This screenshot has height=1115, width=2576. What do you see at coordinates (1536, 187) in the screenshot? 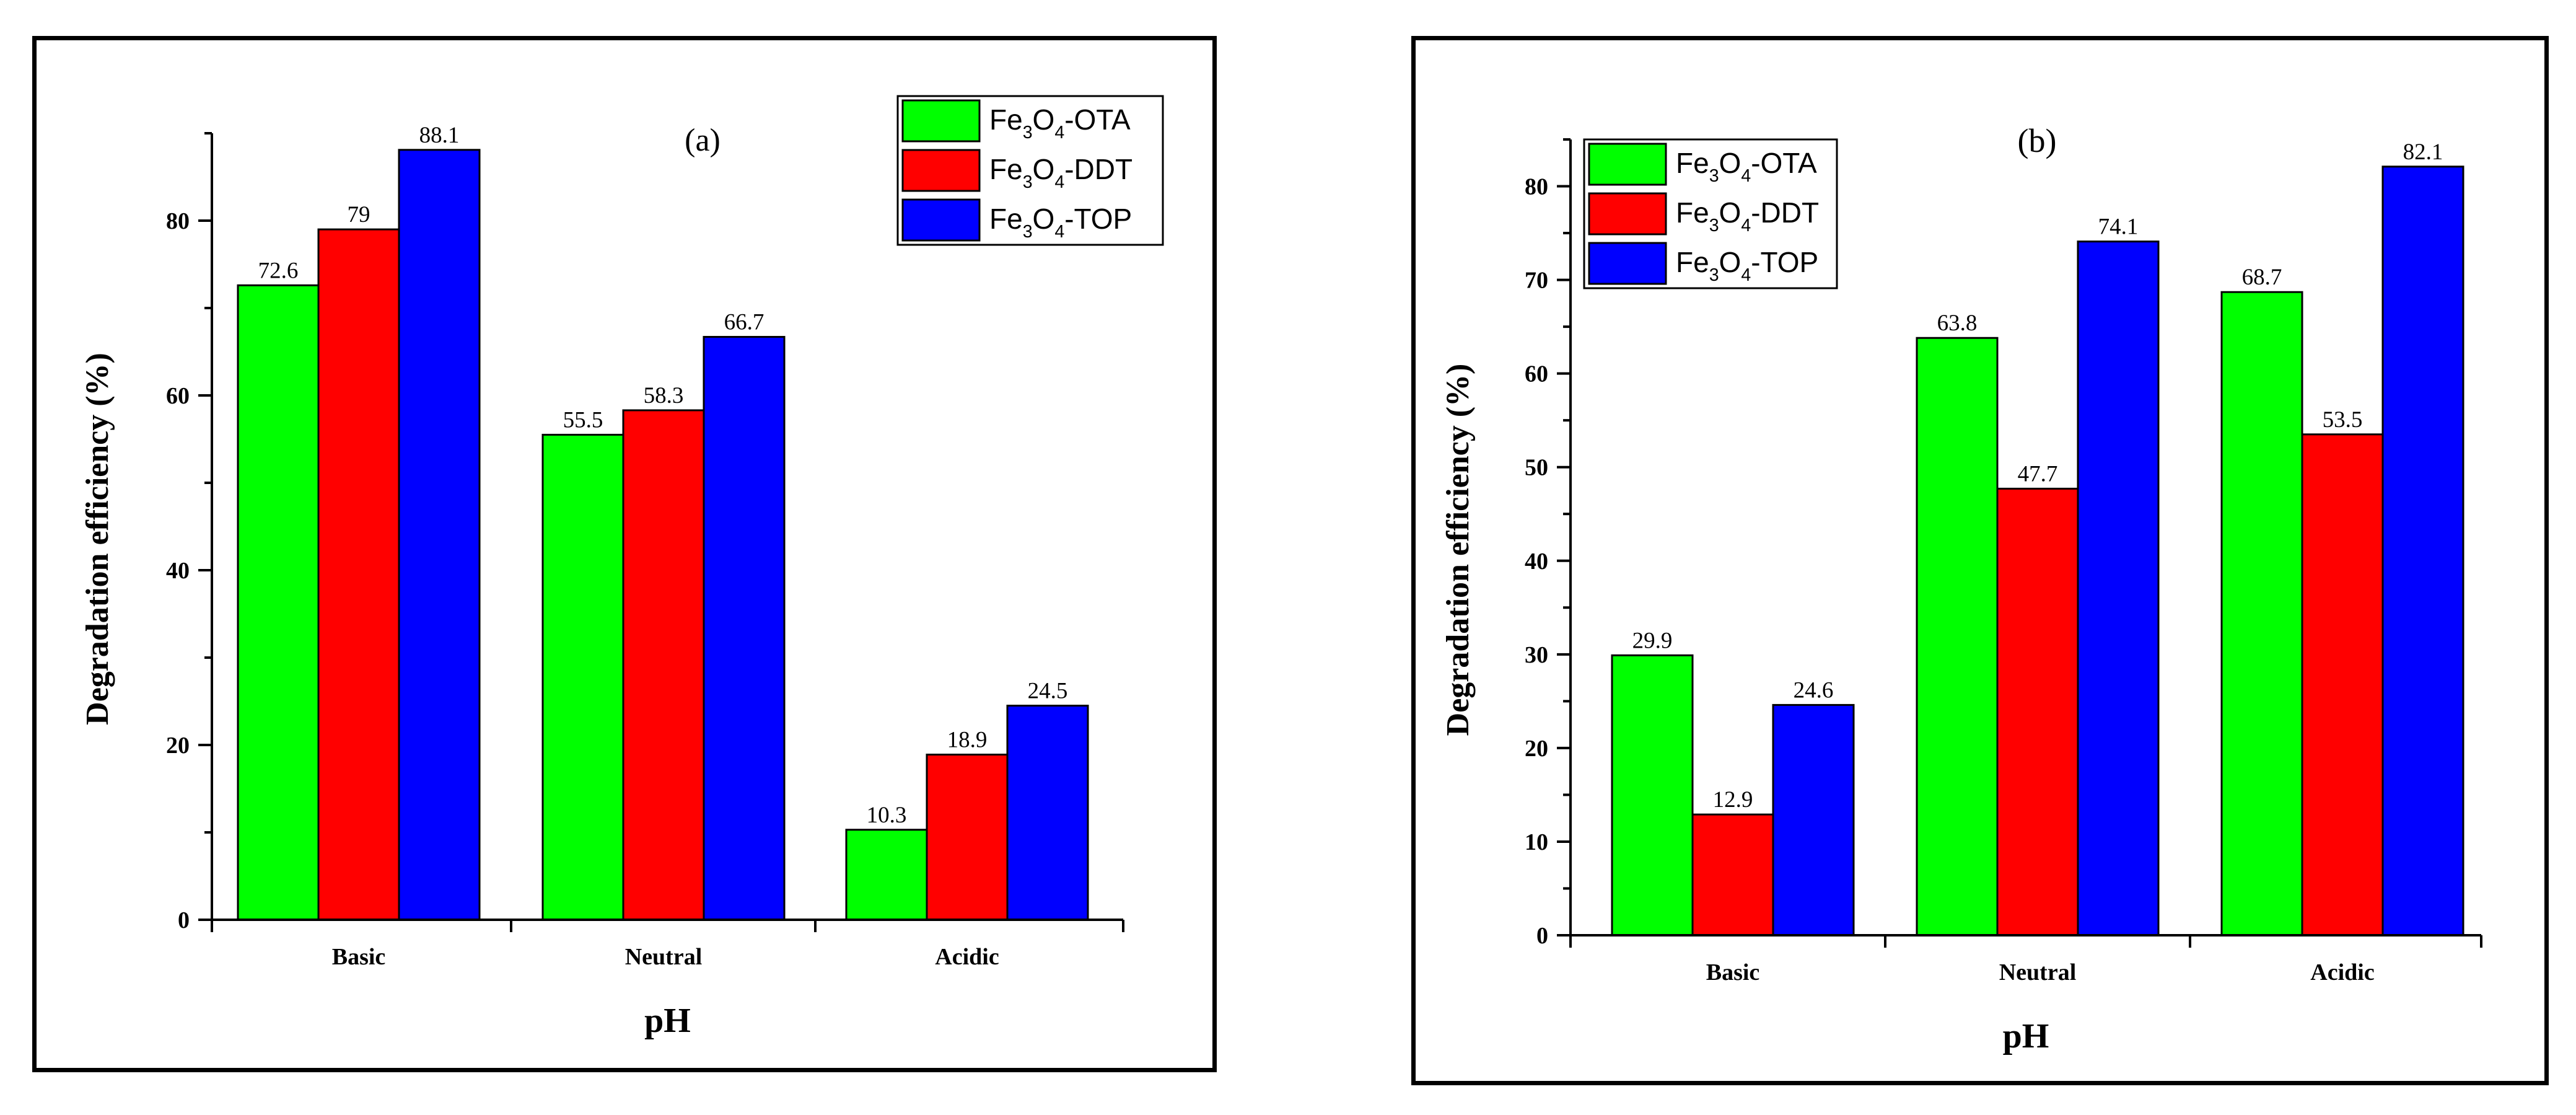
I see `chart-b-y-tick-label: 80` at bounding box center [1536, 187].